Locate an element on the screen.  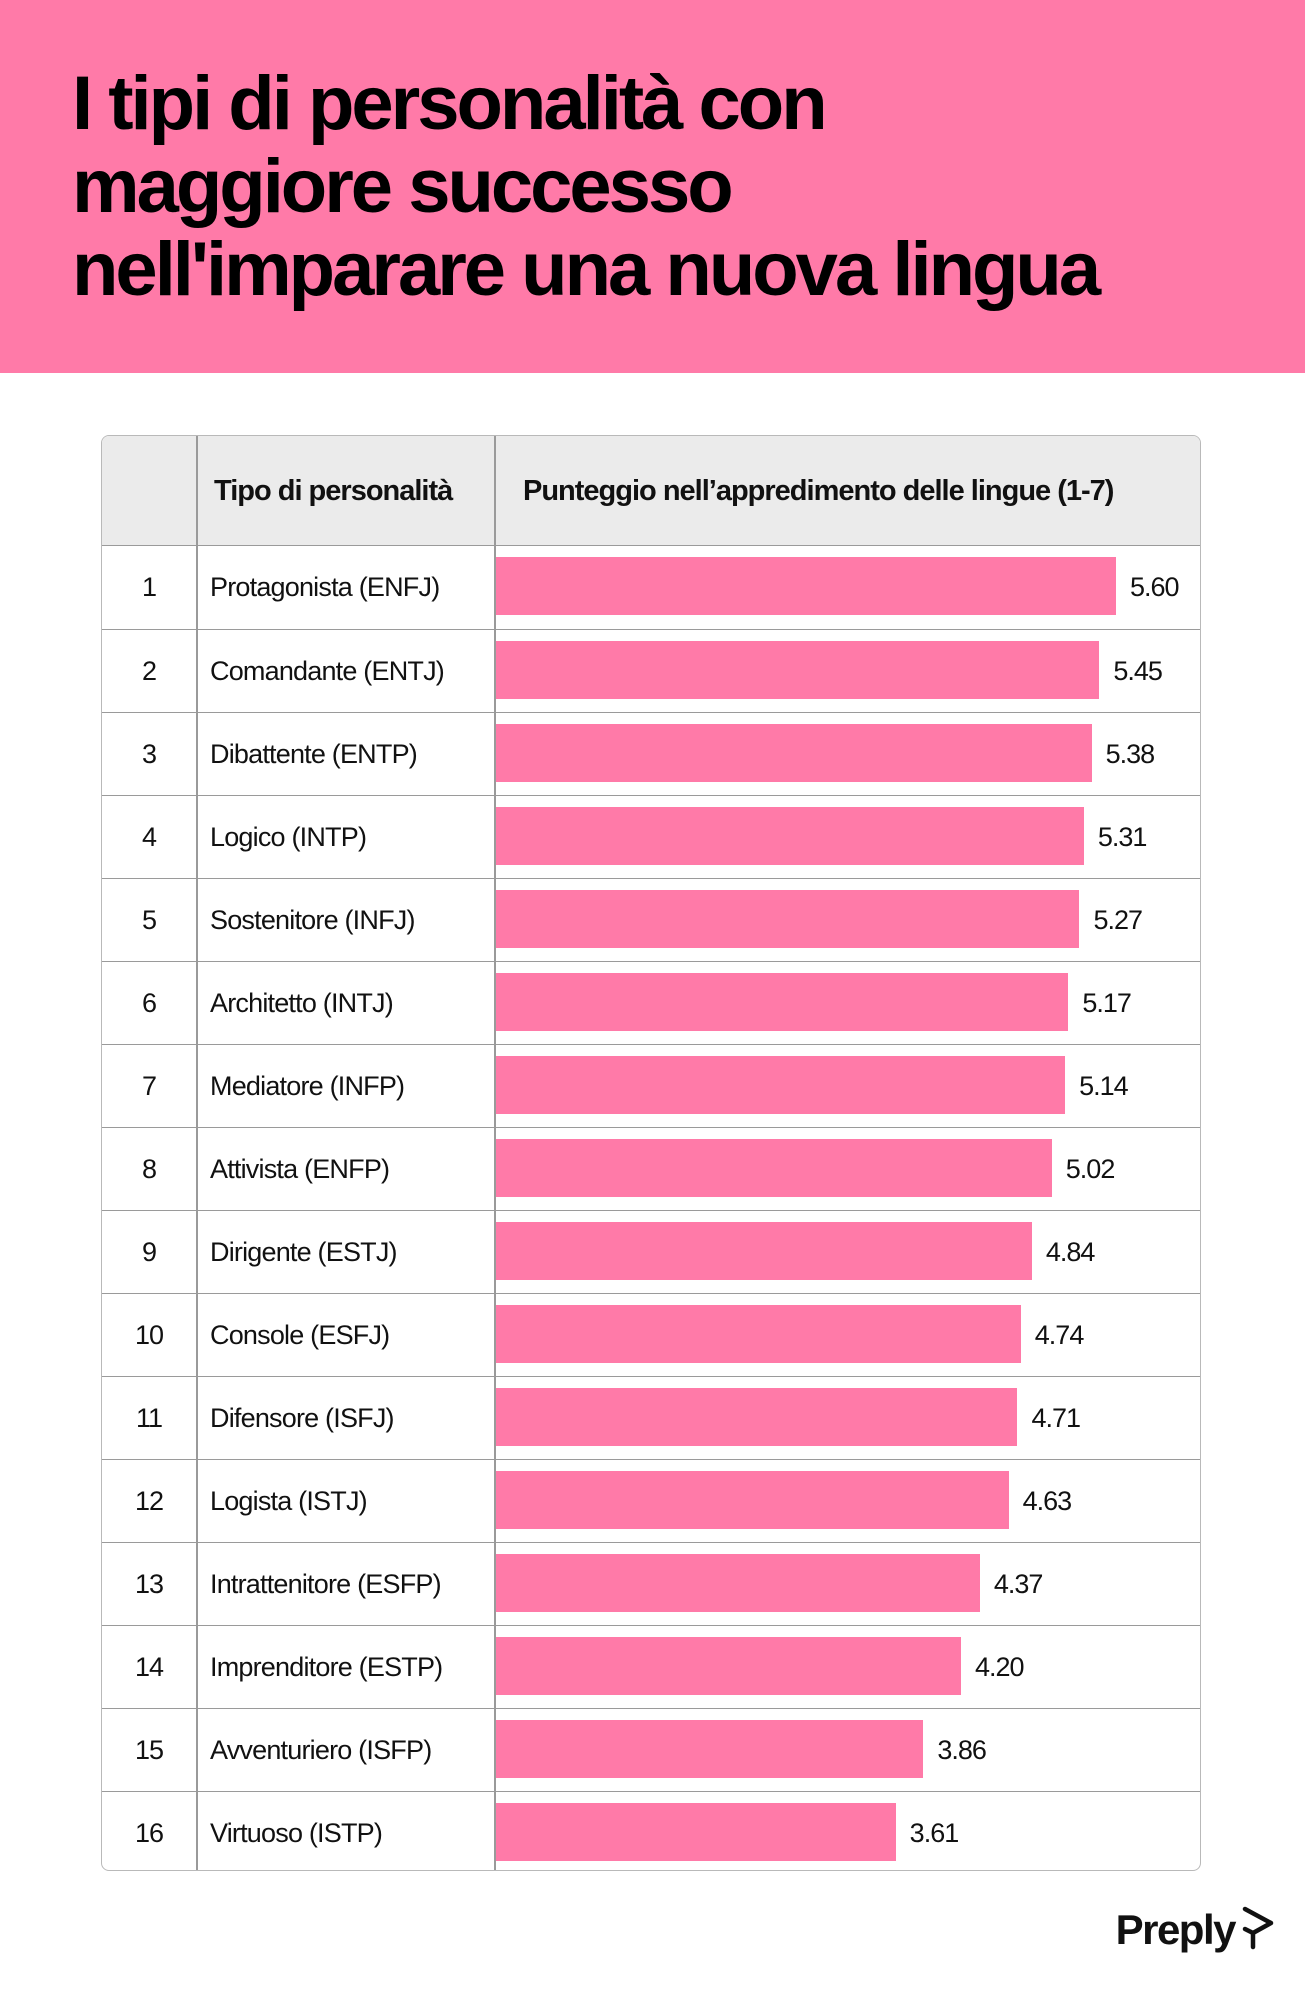
table-row: 11 Difensore (ISFJ) 4.71 is located at coordinates (651, 1417).